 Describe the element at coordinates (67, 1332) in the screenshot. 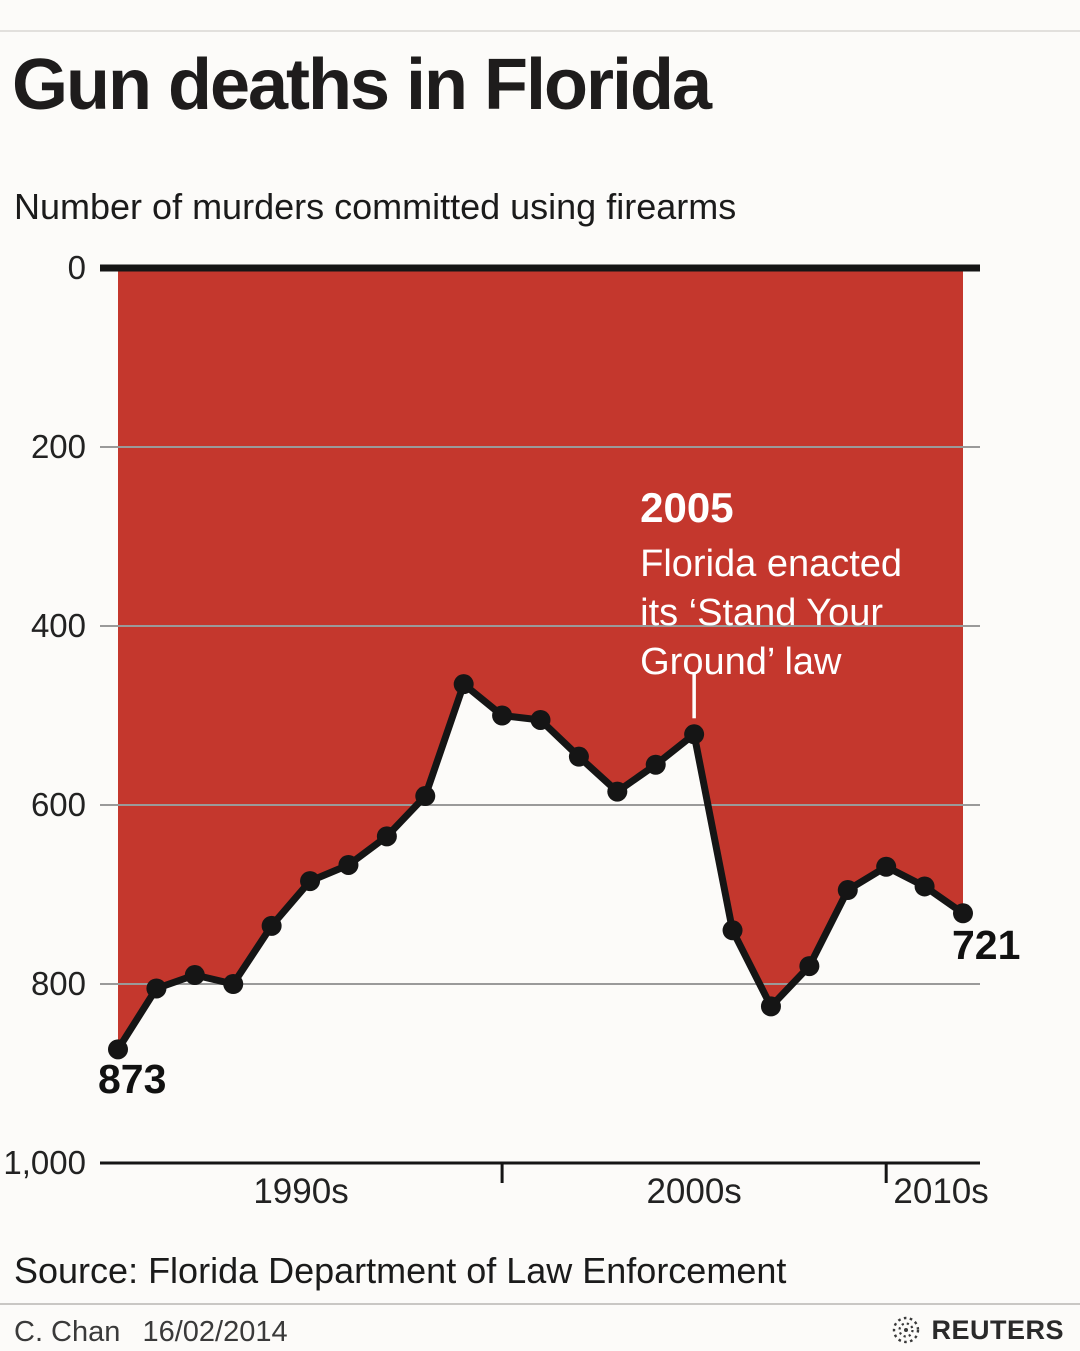

I see `credit-author: C. Chan` at that location.